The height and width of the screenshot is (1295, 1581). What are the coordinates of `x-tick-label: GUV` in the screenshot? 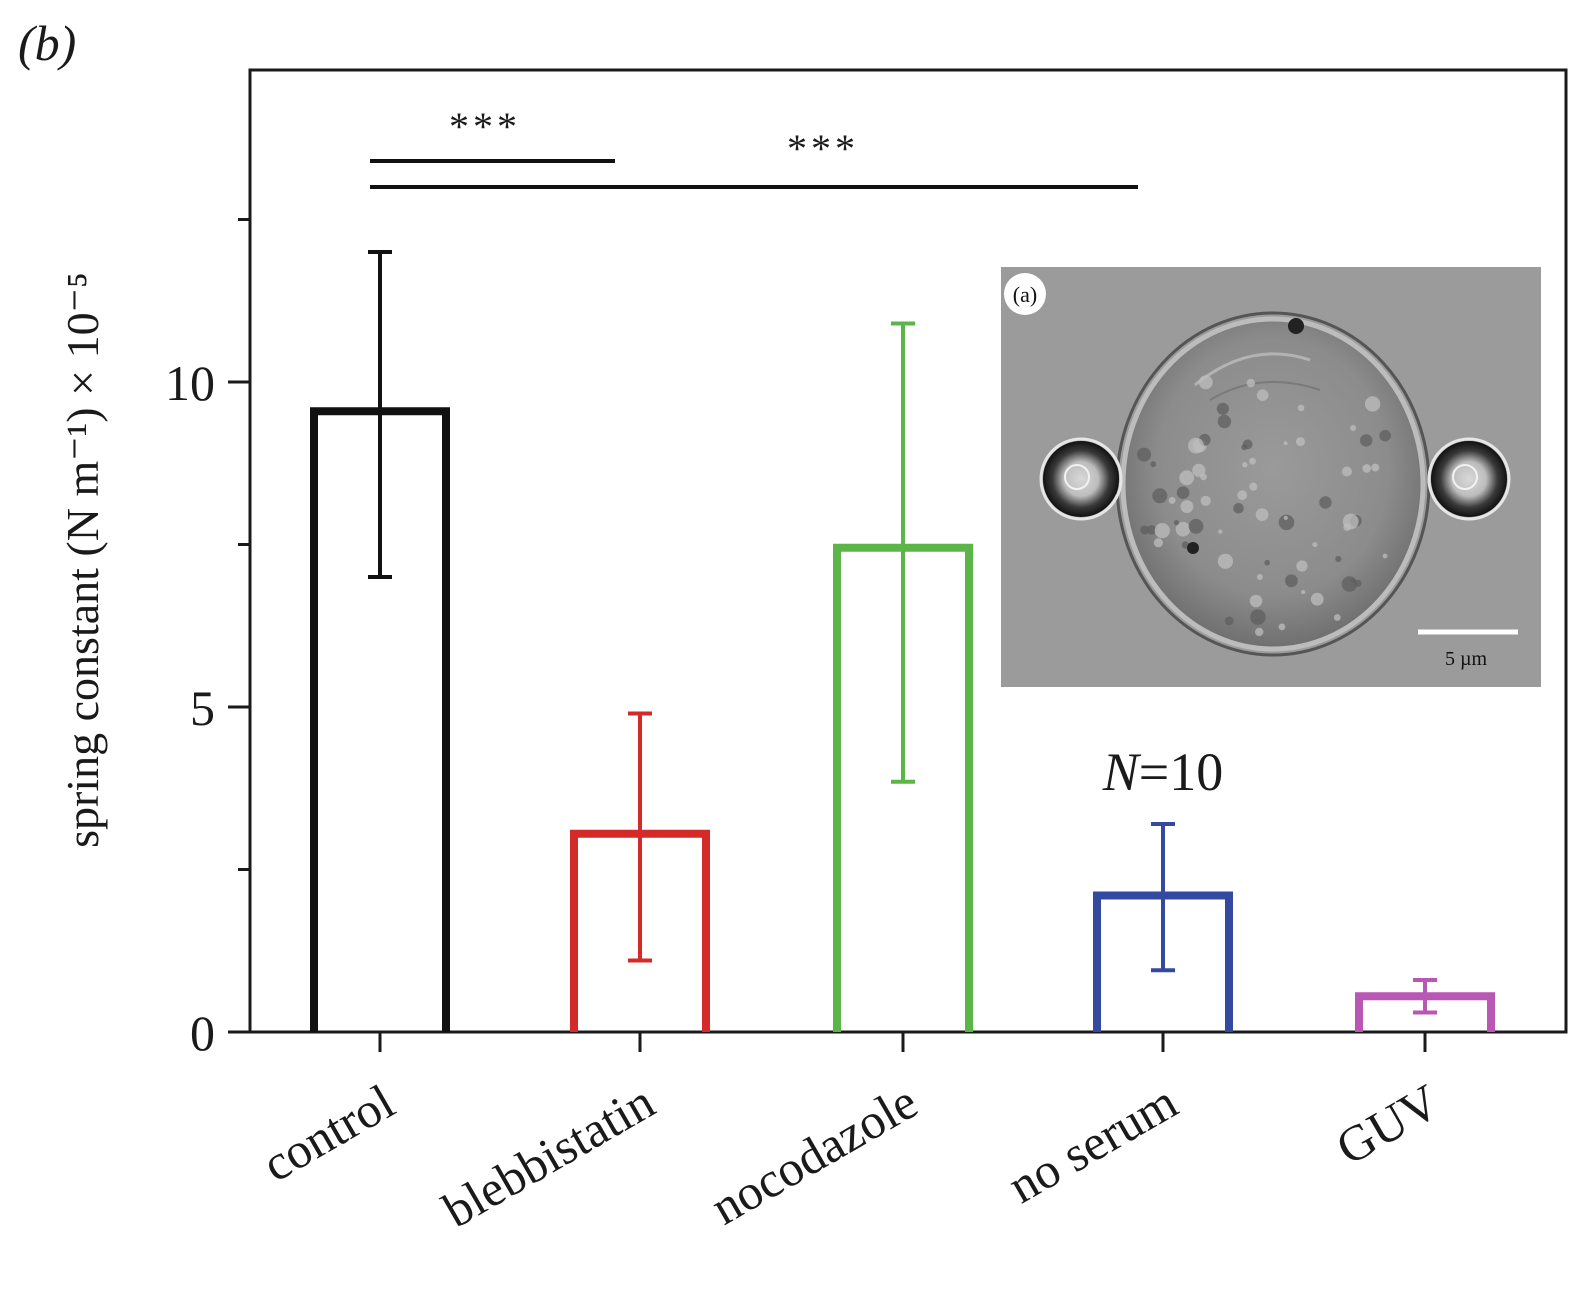 It's located at (1388, 1124).